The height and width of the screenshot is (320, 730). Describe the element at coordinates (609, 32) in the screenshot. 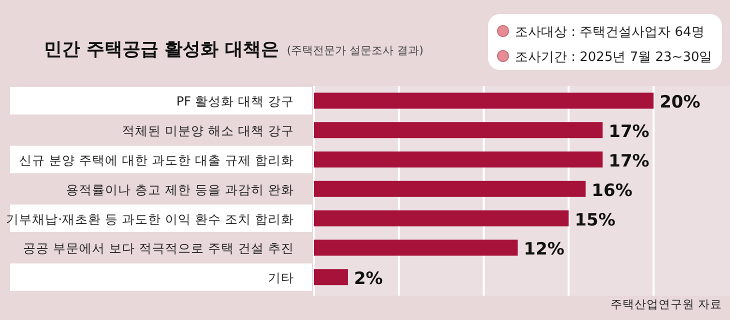

I see `text: 조사대상 : 주택건설사업자 64명` at that location.